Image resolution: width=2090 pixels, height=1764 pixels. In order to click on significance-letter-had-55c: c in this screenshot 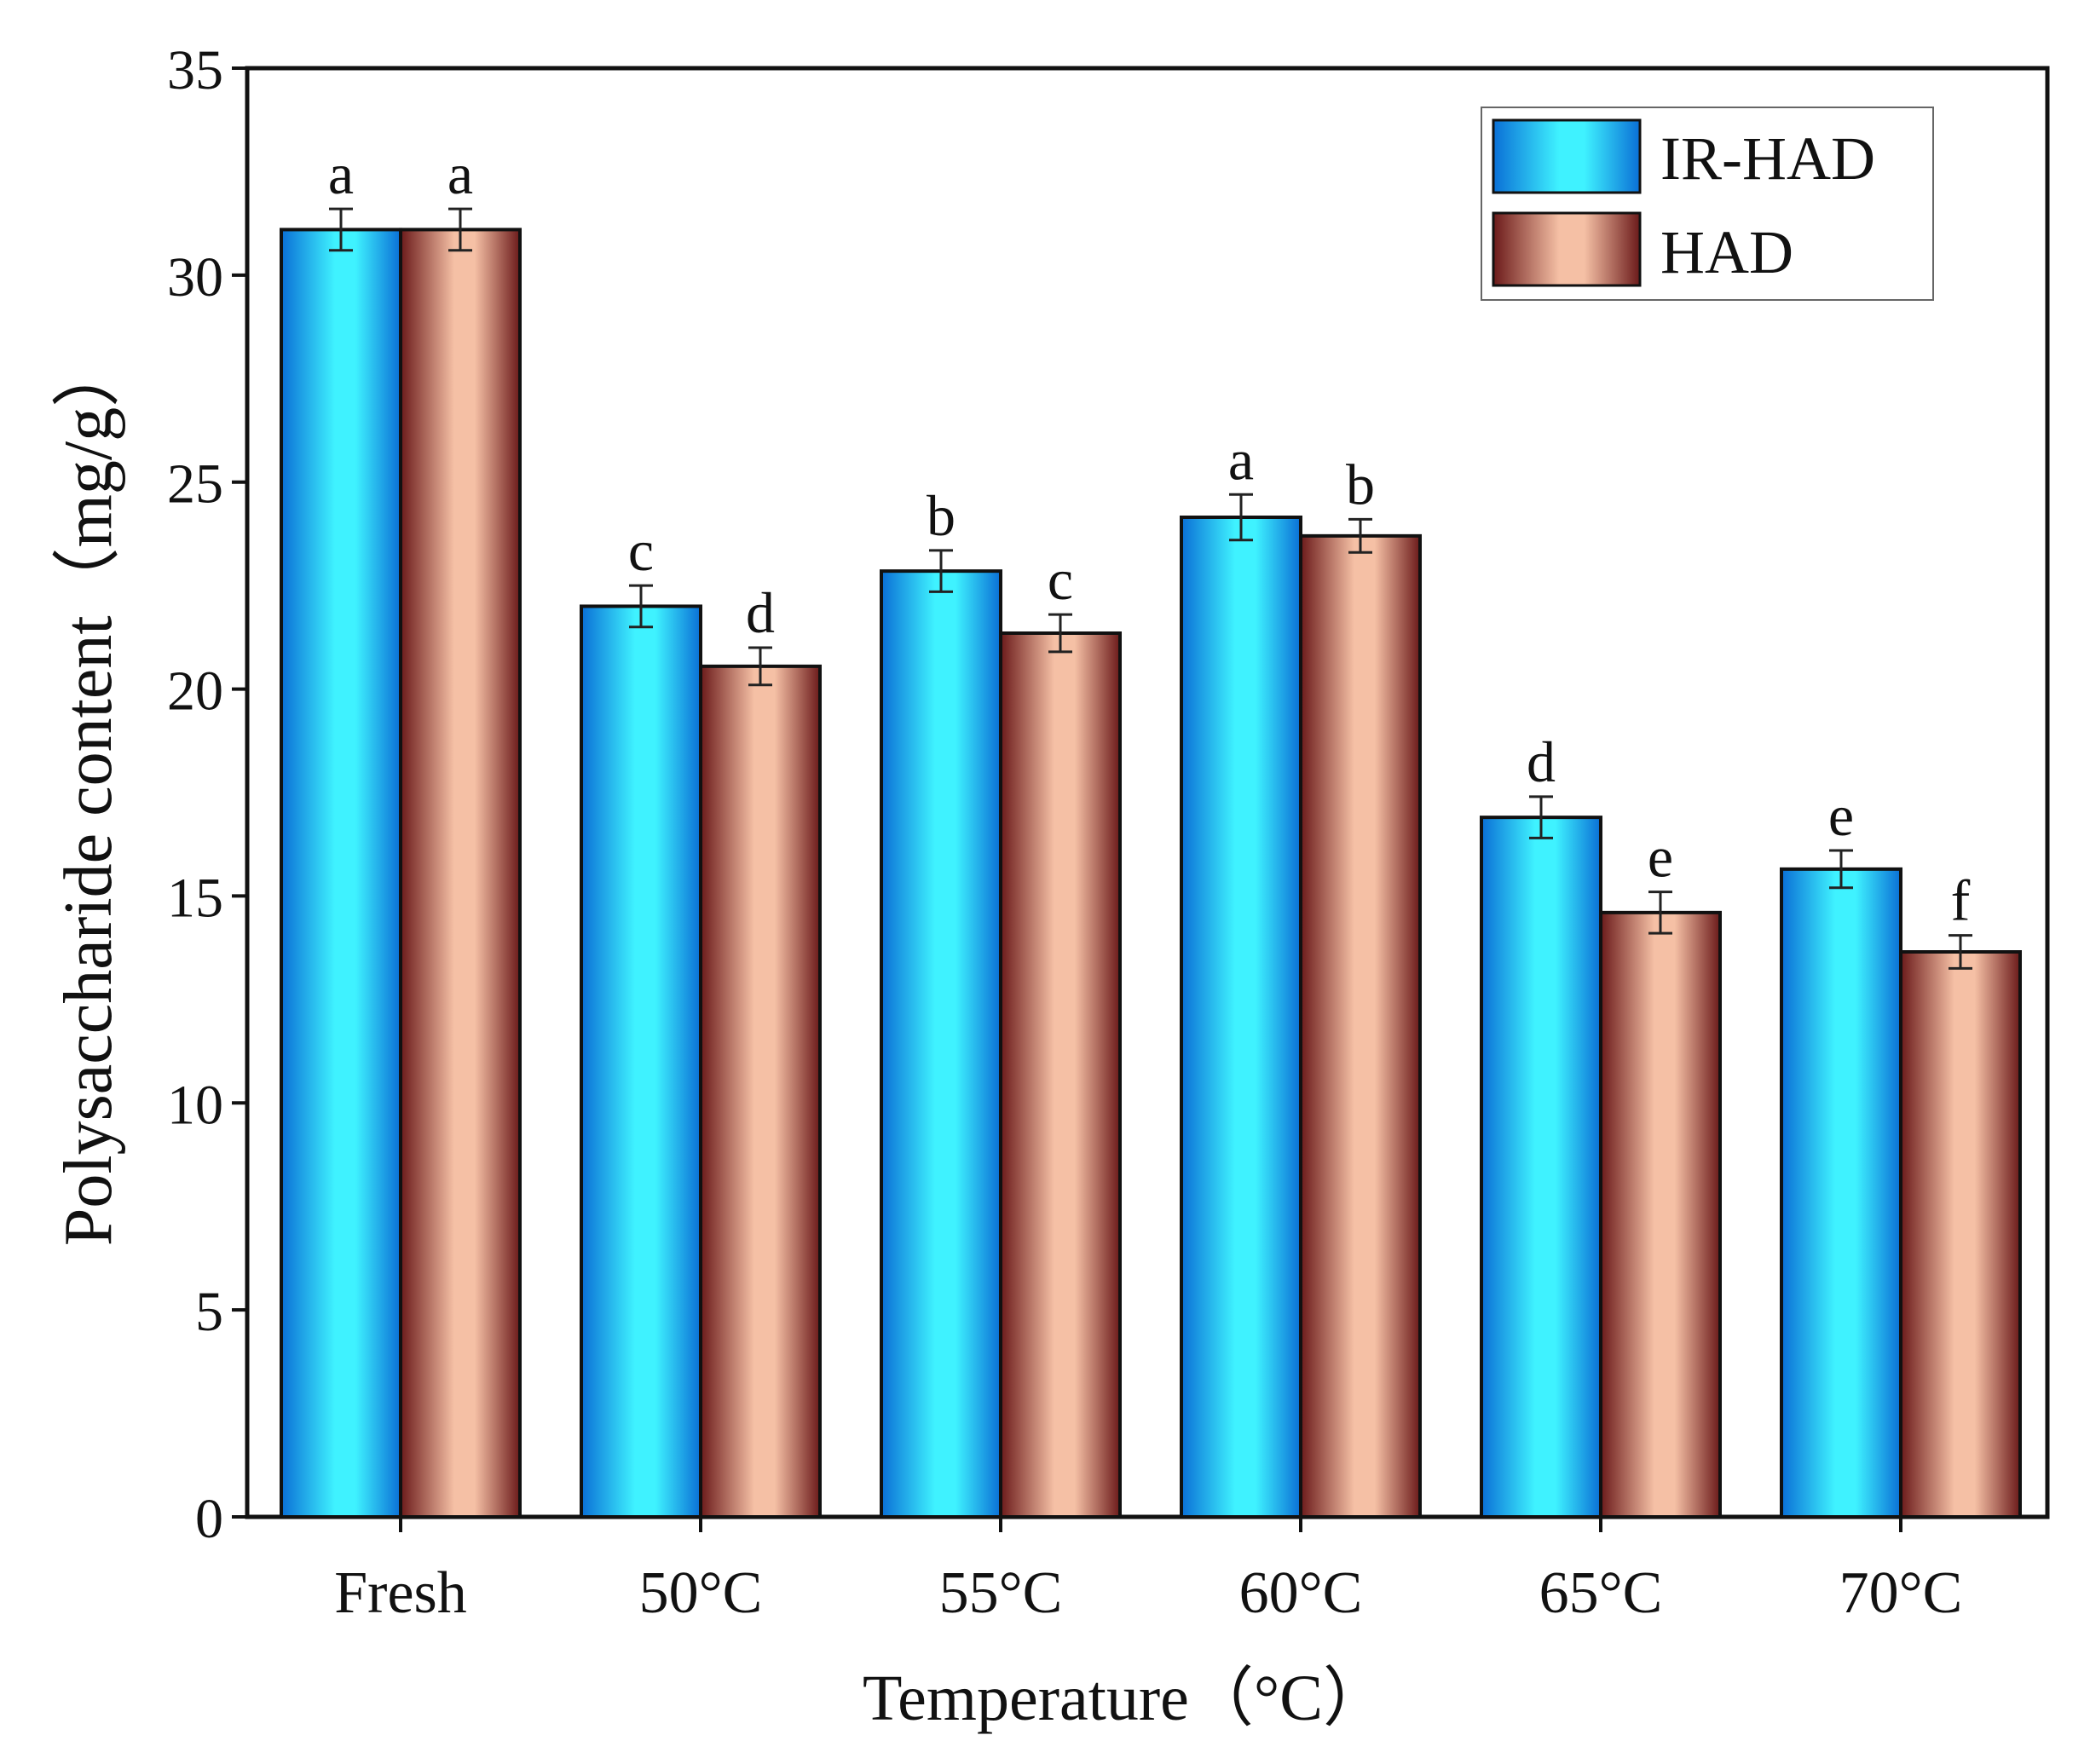, I will do `click(1060, 579)`.